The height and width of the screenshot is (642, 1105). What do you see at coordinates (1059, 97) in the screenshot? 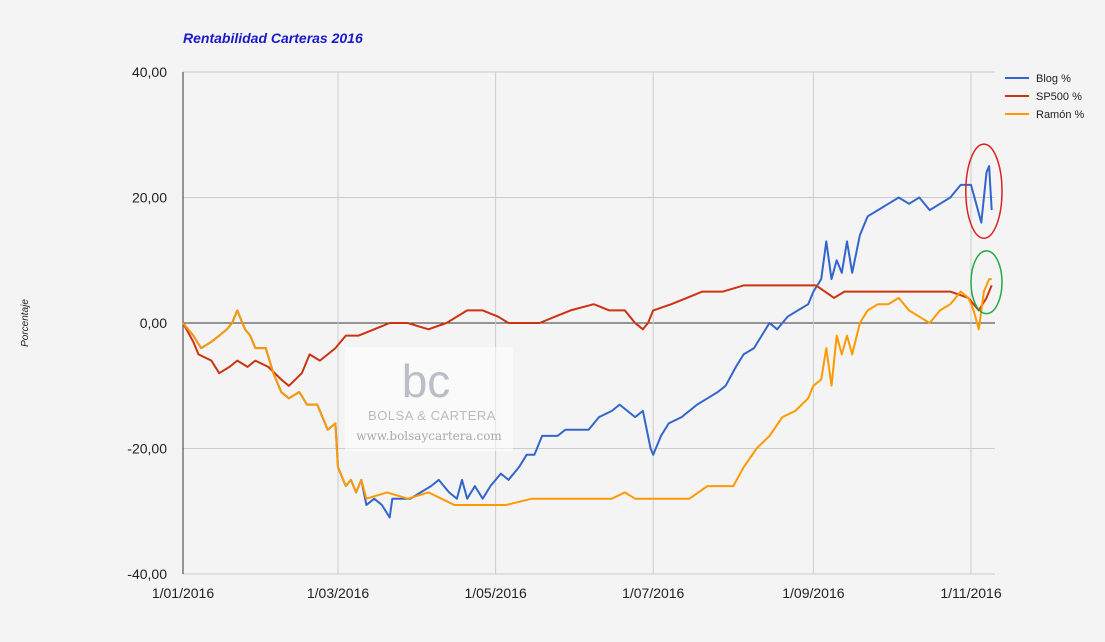
I see `legend-label: SP500 %` at bounding box center [1059, 97].